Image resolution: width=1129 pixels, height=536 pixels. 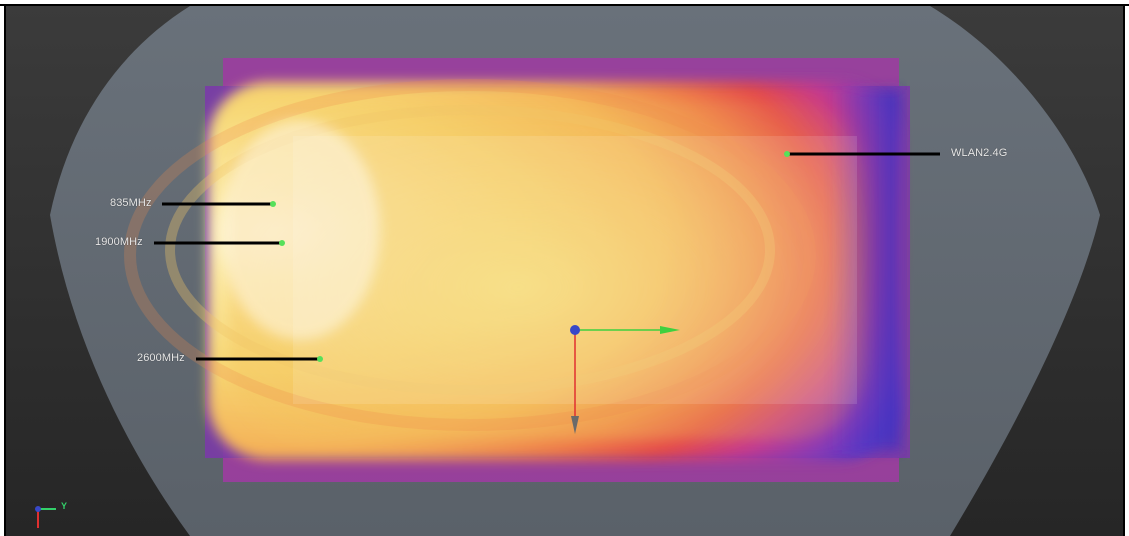 What do you see at coordinates (131, 203) in the screenshot?
I see `probe-label-835: 835MHz` at bounding box center [131, 203].